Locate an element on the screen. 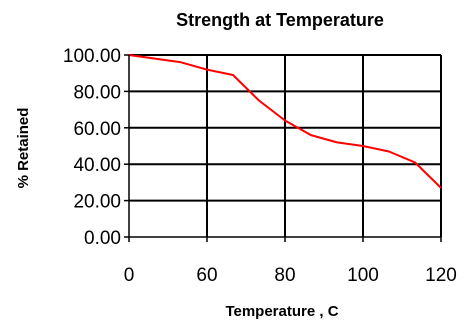 This screenshot has height=327, width=464. chart-title: Strength at Temperature is located at coordinates (280, 20).